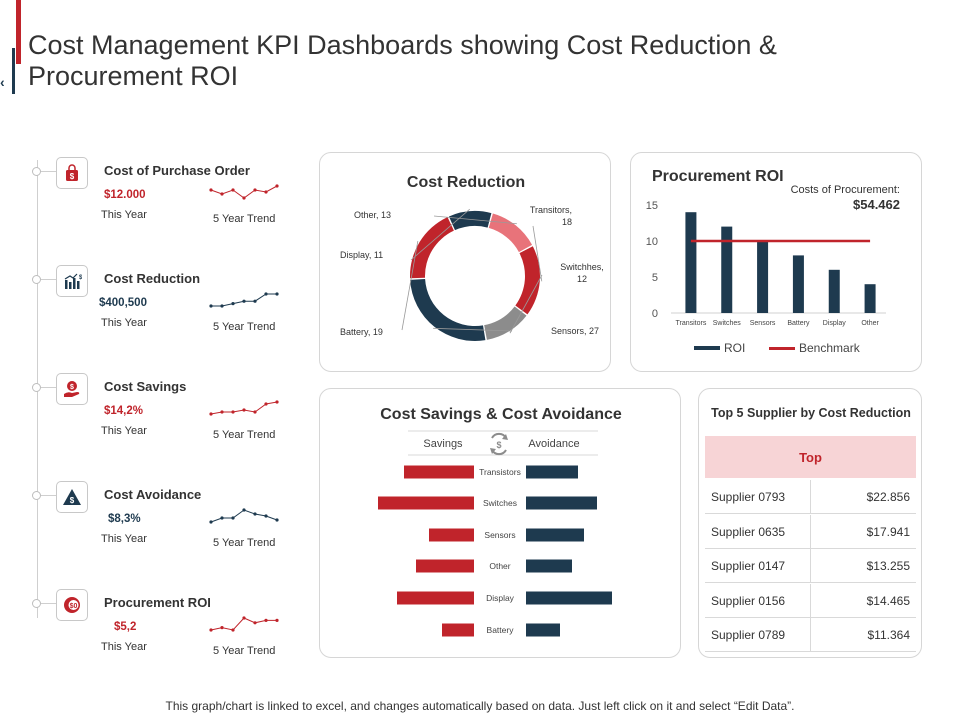  I want to click on x-tick-label: Transitors, so click(690, 323).